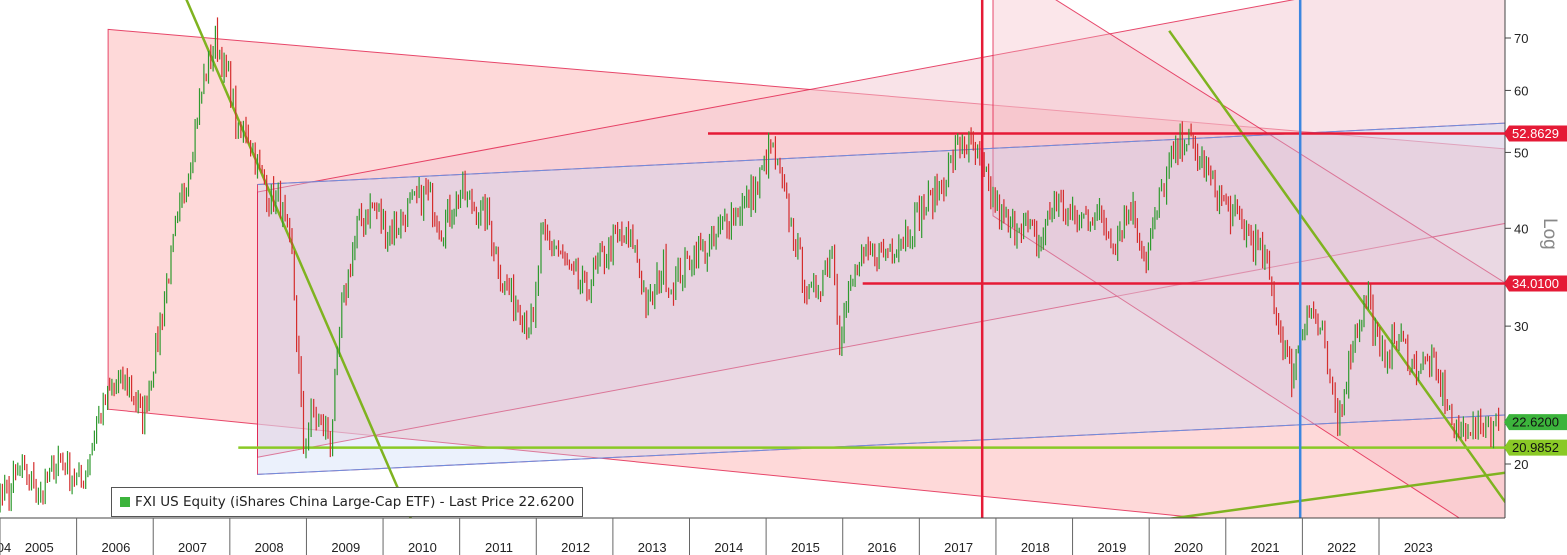 Image resolution: width=1567 pixels, height=555 pixels. I want to click on x-tick-label-19: 2023, so click(1418, 547).